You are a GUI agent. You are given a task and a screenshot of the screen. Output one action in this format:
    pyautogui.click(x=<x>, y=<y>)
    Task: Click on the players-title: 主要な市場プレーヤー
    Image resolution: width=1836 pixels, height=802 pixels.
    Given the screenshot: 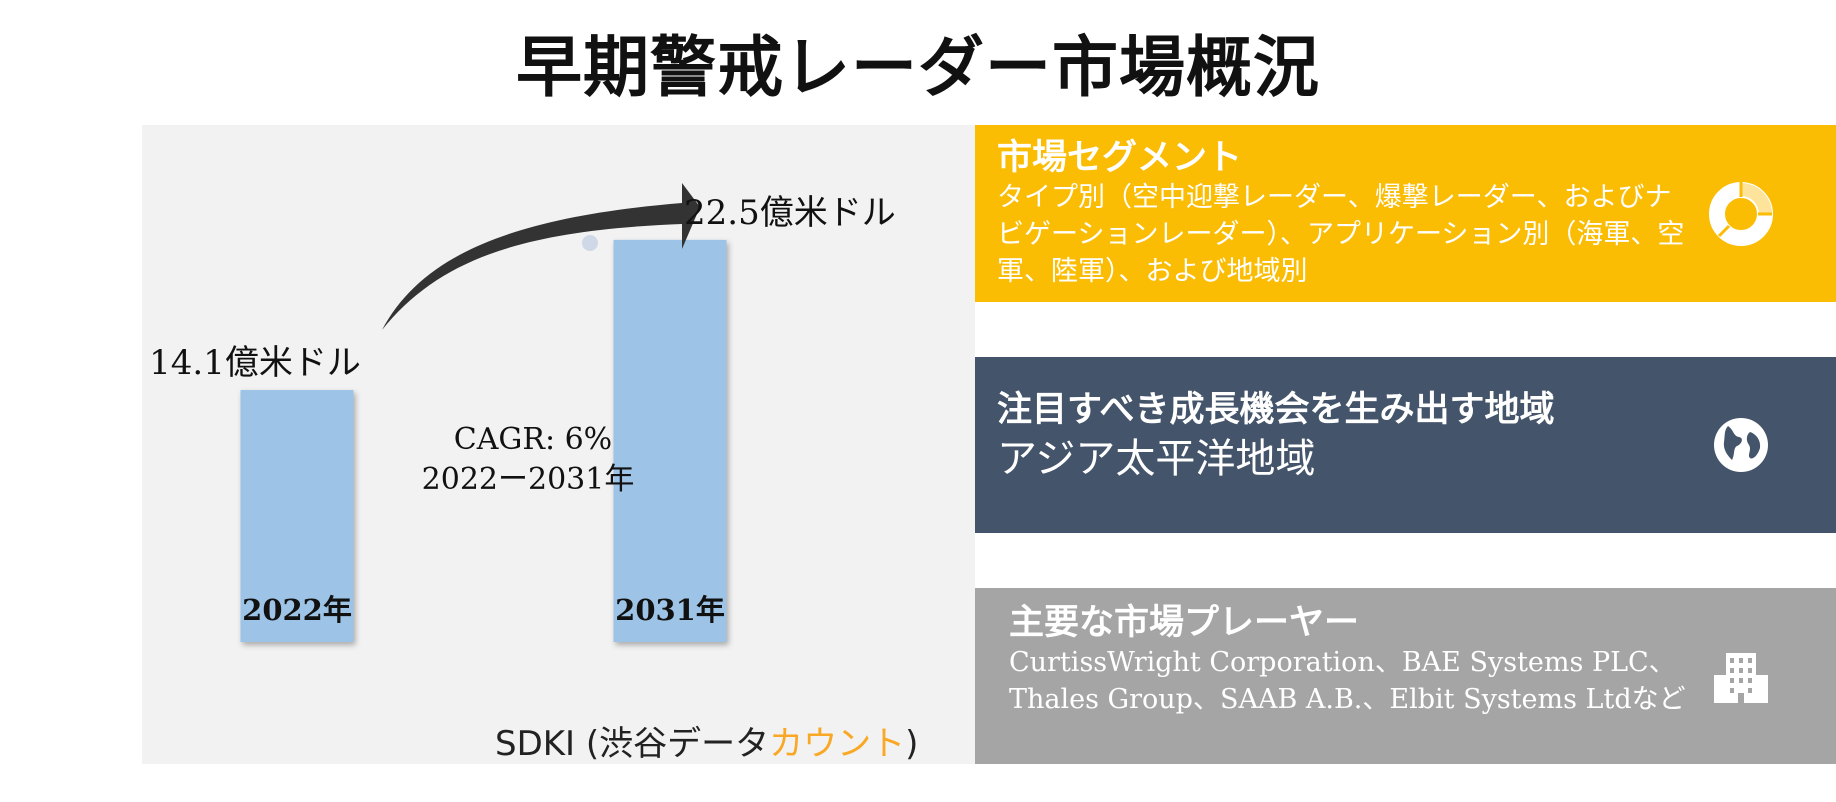 What is the action you would take?
    pyautogui.click(x=1184, y=622)
    